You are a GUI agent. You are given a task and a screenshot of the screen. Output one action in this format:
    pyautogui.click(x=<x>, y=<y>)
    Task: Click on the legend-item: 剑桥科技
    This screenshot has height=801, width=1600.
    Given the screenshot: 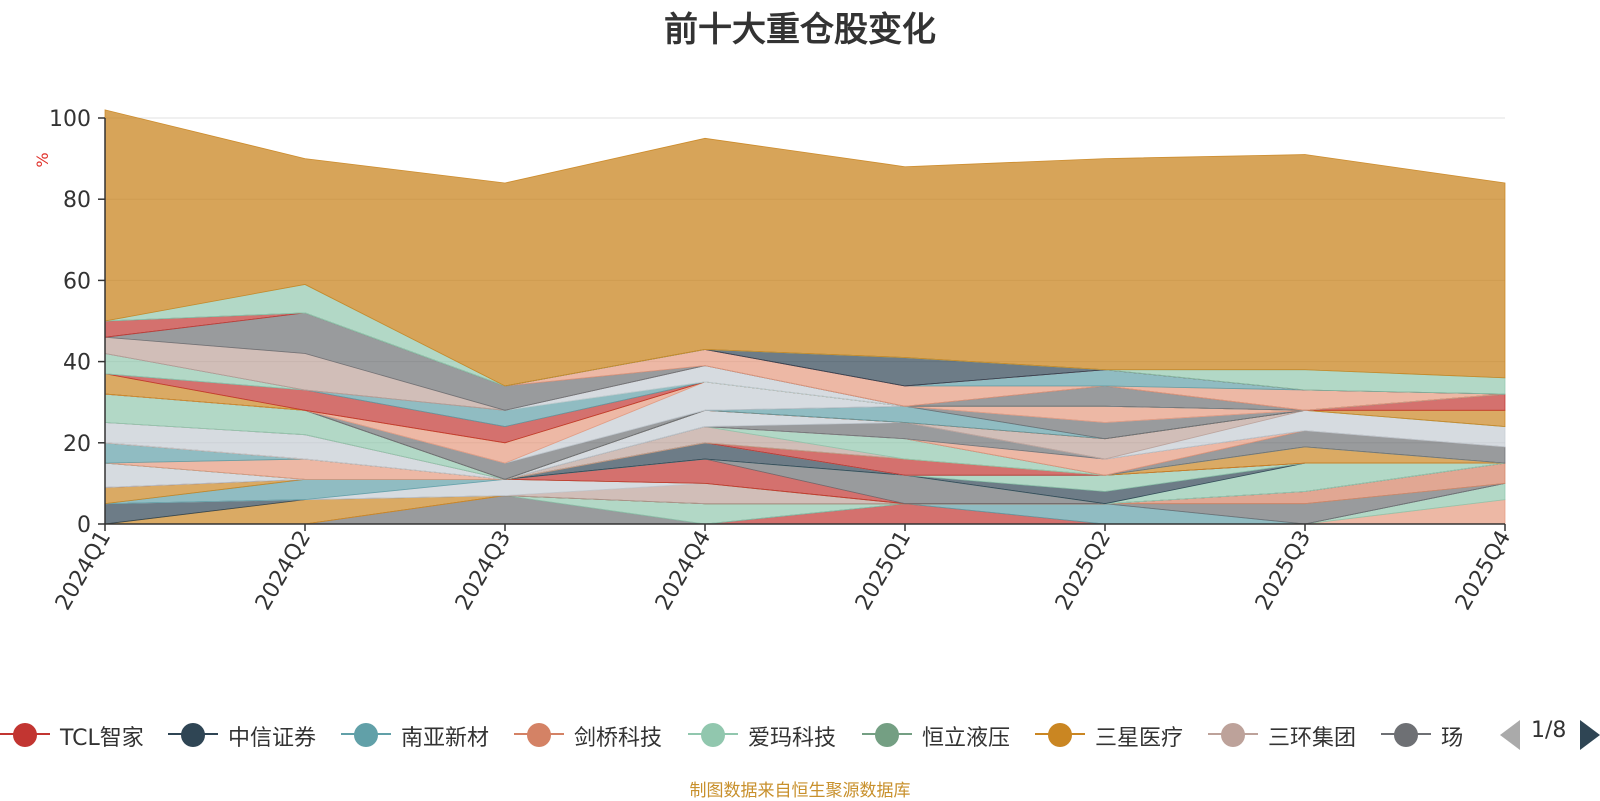 What is the action you would take?
    pyautogui.click(x=604, y=734)
    